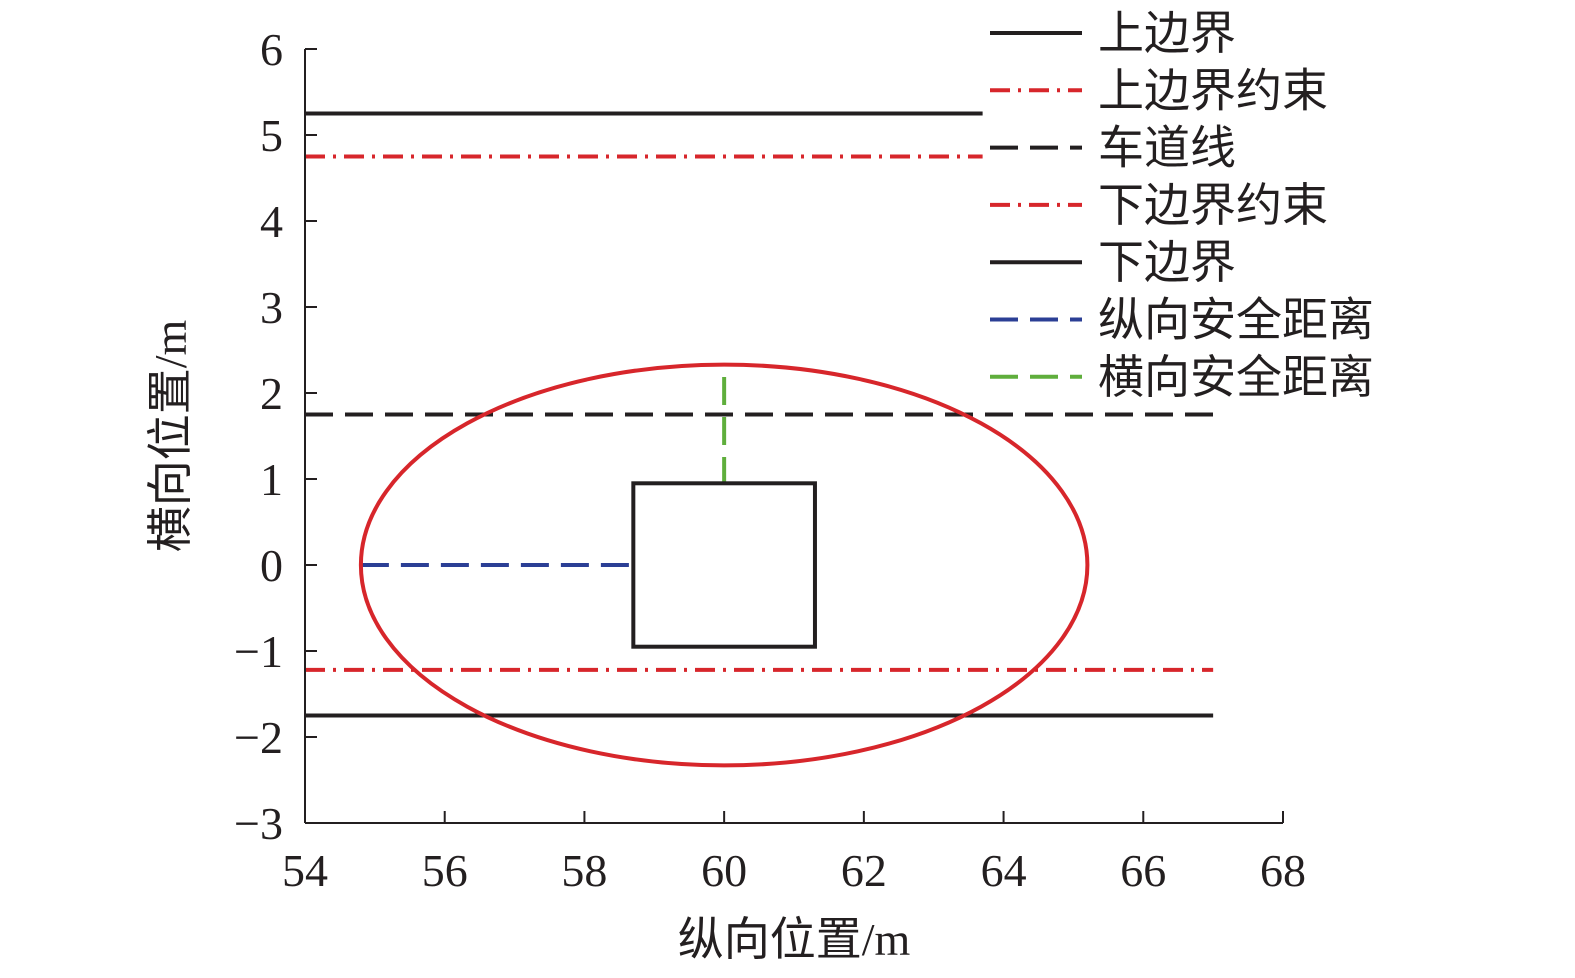  Describe the element at coordinates (1283, 870) in the screenshot. I see `x-tick-label: 68` at that location.